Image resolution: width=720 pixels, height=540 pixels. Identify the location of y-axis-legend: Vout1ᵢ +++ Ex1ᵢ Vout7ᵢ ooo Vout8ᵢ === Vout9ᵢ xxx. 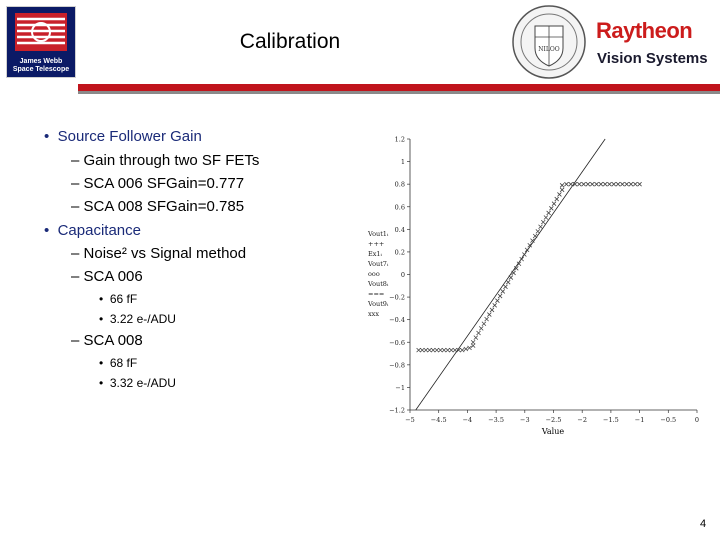
(378, 274).